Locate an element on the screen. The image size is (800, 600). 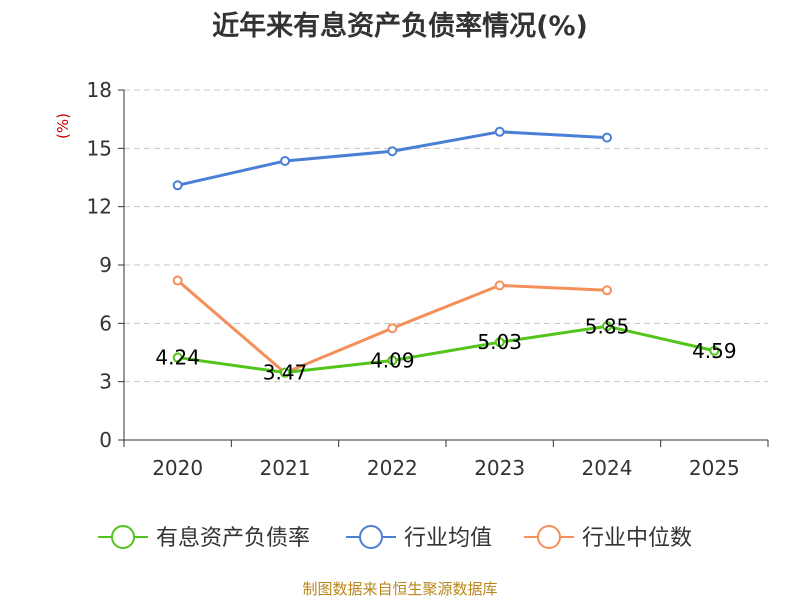
chart-title: 近年来有息资产负债率情况(%) is located at coordinates (400, 26).